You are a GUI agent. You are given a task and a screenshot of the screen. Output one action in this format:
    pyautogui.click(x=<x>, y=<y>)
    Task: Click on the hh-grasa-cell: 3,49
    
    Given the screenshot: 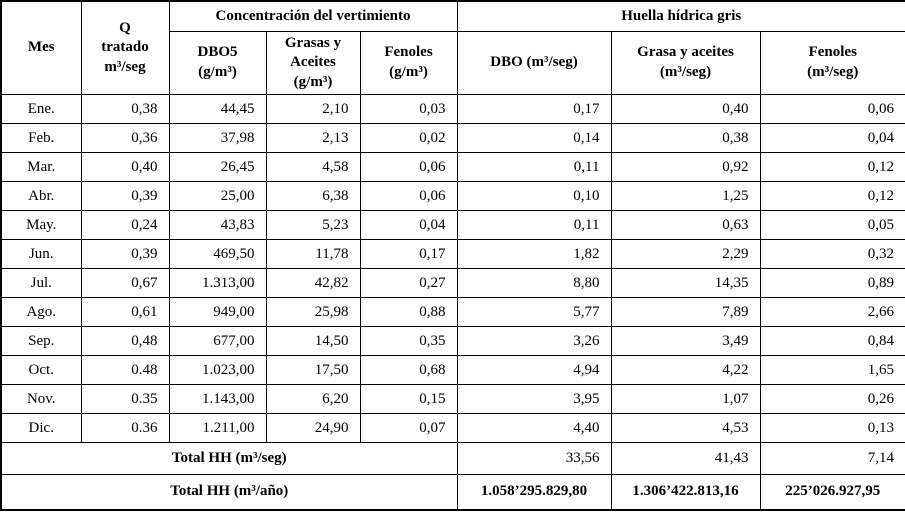 What is the action you would take?
    pyautogui.click(x=685, y=341)
    